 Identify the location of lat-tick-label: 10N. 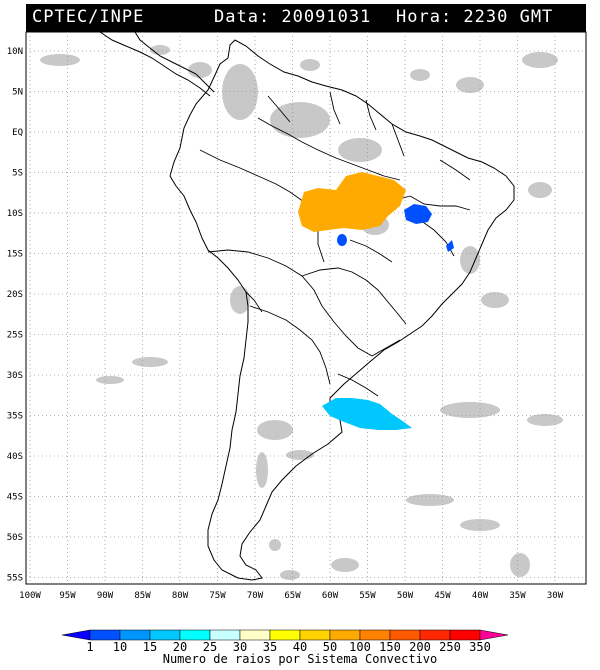
(15, 52).